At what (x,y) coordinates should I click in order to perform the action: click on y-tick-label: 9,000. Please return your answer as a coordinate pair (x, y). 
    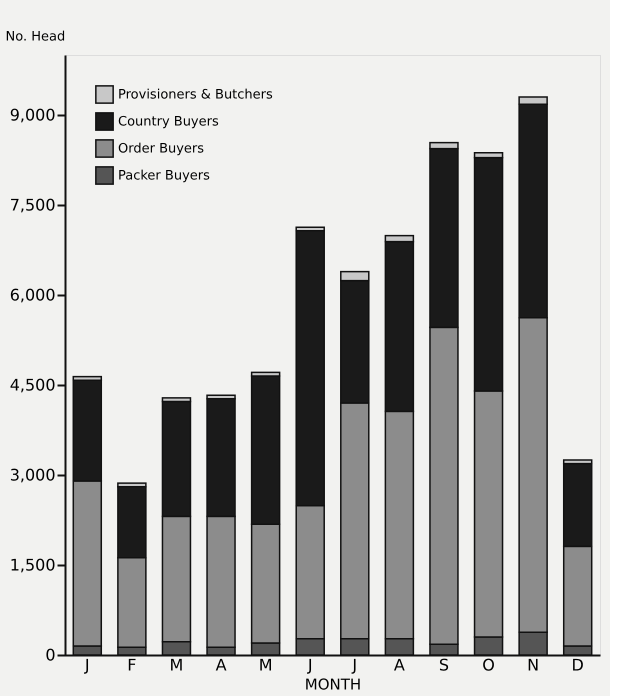
    Looking at the image, I should click on (33, 115).